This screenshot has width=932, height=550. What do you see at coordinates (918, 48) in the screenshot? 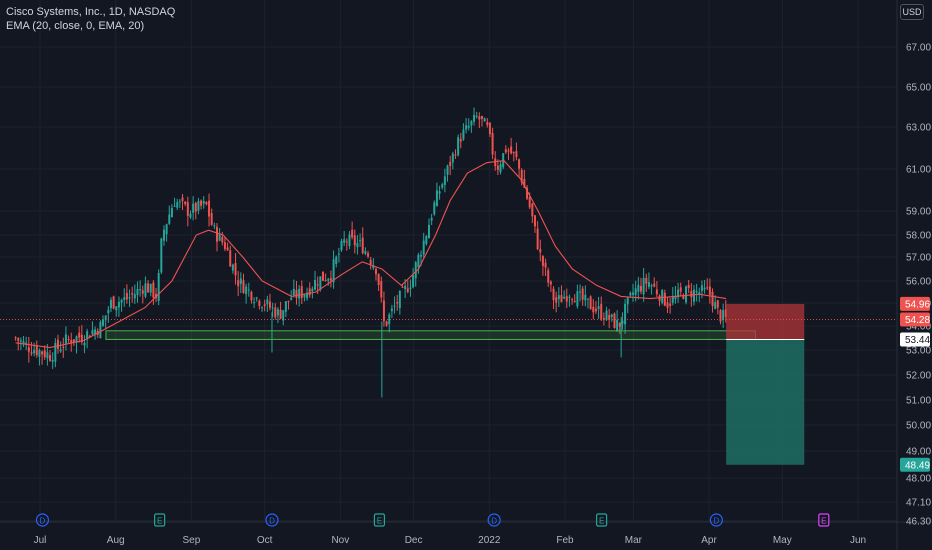
I see `price-tick-label: 67.00` at bounding box center [918, 48].